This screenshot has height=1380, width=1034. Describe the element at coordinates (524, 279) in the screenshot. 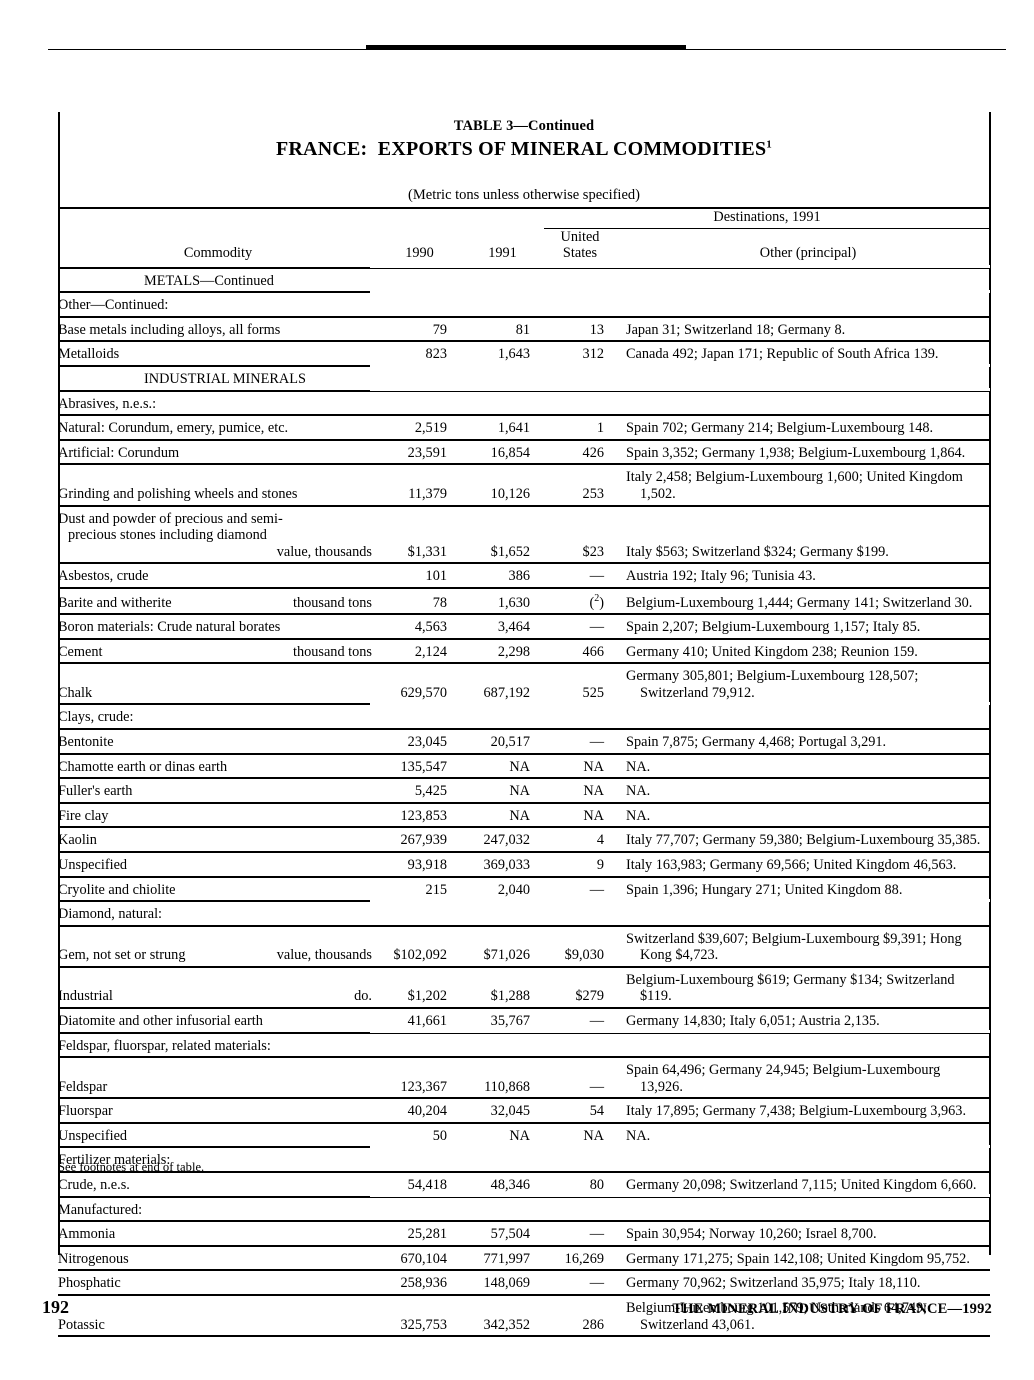

I see `table-section-header-row: METALS—Continued` at that location.